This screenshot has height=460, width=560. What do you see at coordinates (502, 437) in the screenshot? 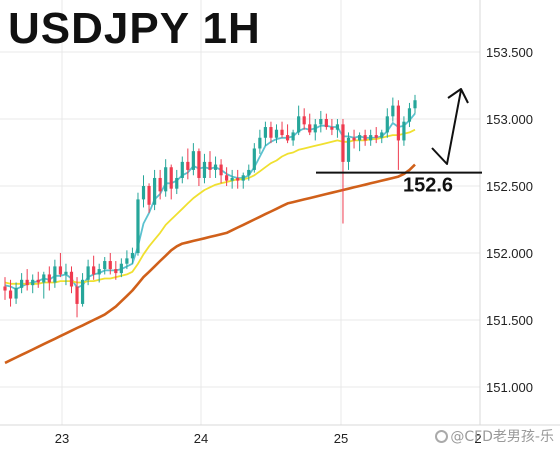
I see `watermark-text: @CFD老男孩-乐` at bounding box center [502, 437].